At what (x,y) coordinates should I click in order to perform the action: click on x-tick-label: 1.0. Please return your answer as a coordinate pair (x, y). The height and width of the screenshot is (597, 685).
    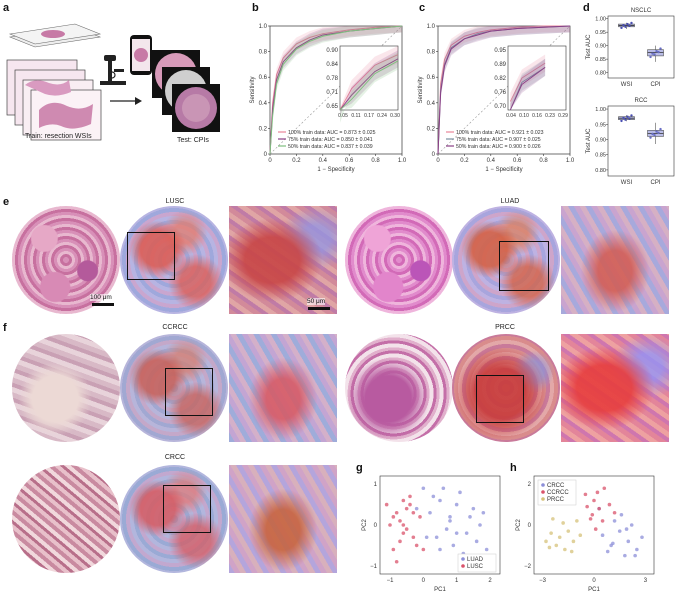
    Looking at the image, I should click on (402, 161).